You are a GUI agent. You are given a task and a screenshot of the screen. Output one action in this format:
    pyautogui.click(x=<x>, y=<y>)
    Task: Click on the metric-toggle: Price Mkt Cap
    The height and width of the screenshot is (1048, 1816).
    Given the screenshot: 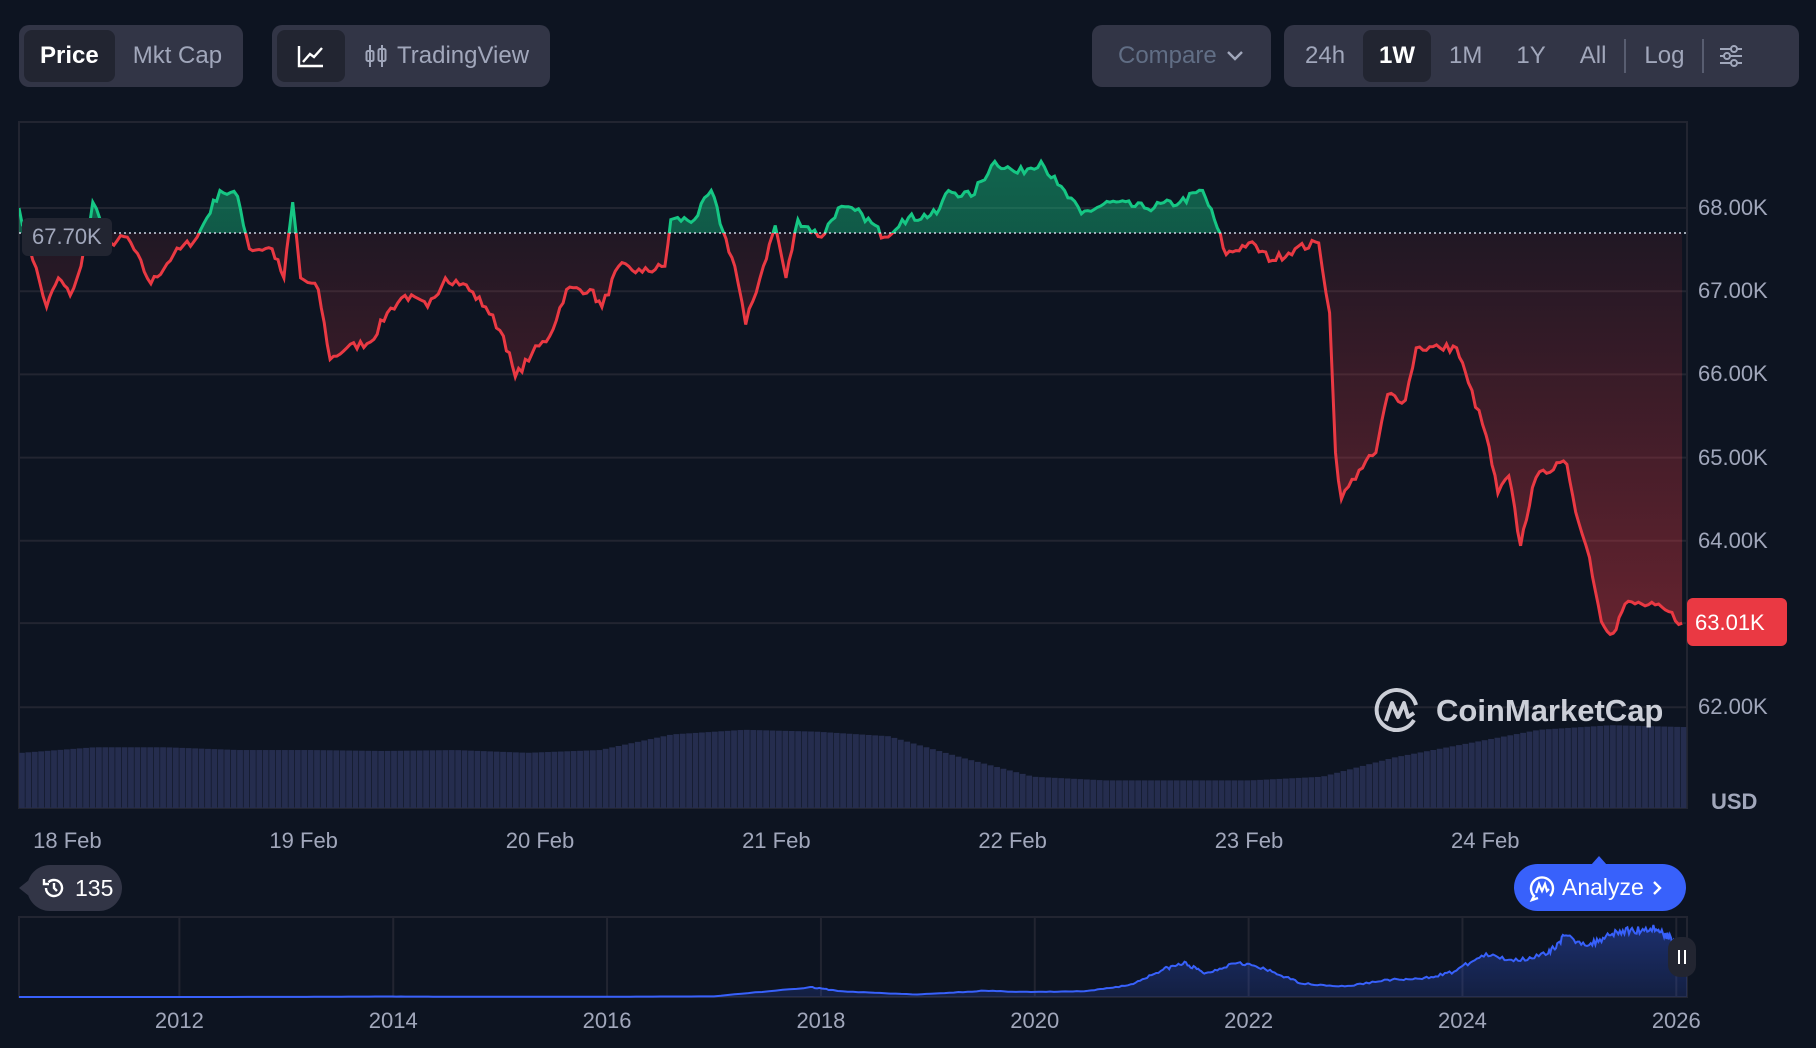 What is the action you would take?
    pyautogui.click(x=131, y=56)
    